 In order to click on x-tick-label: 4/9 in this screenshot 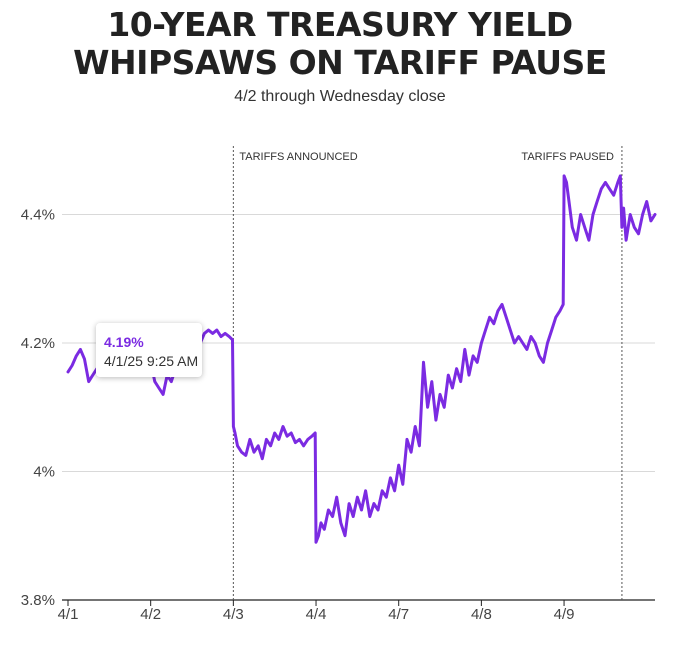, I will do `click(564, 614)`.